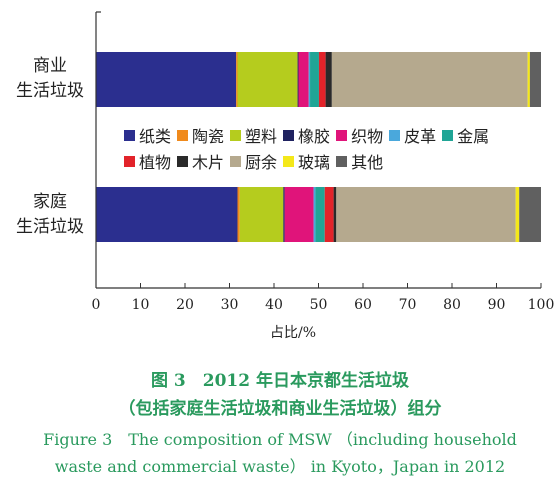 The width and height of the screenshot is (560, 482). I want to click on x-axis-label: 占比/%, so click(293, 333).